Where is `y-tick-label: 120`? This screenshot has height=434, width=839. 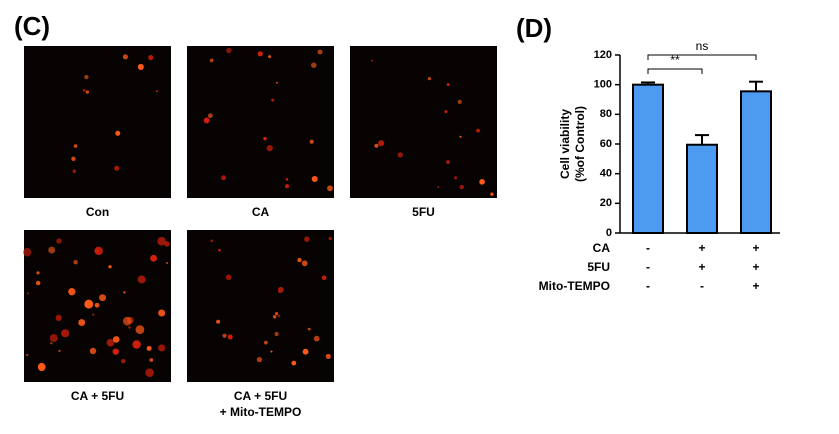 y-tick-label: 120 is located at coordinates (603, 55).